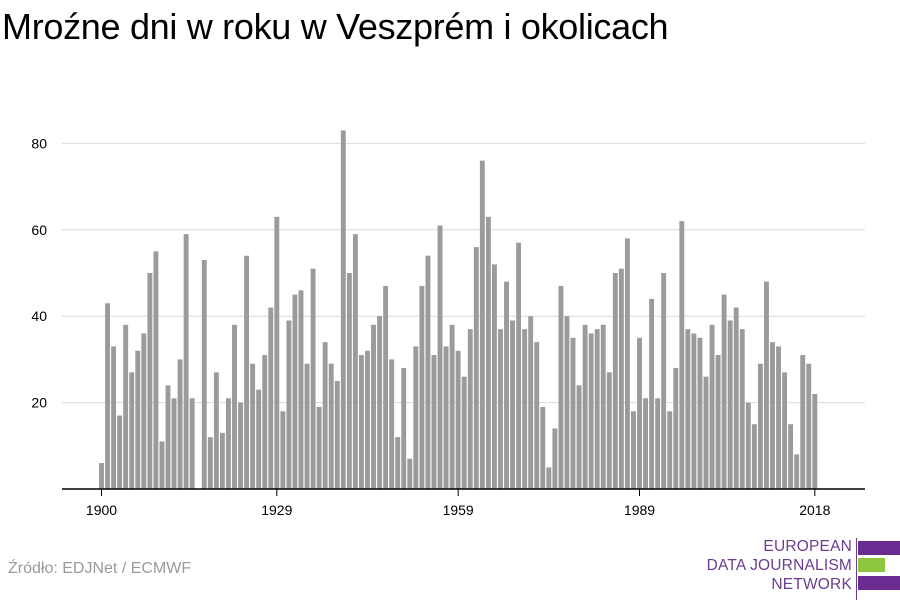  What do you see at coordinates (879, 548) in the screenshot?
I see `logo-bar-purple-top` at bounding box center [879, 548].